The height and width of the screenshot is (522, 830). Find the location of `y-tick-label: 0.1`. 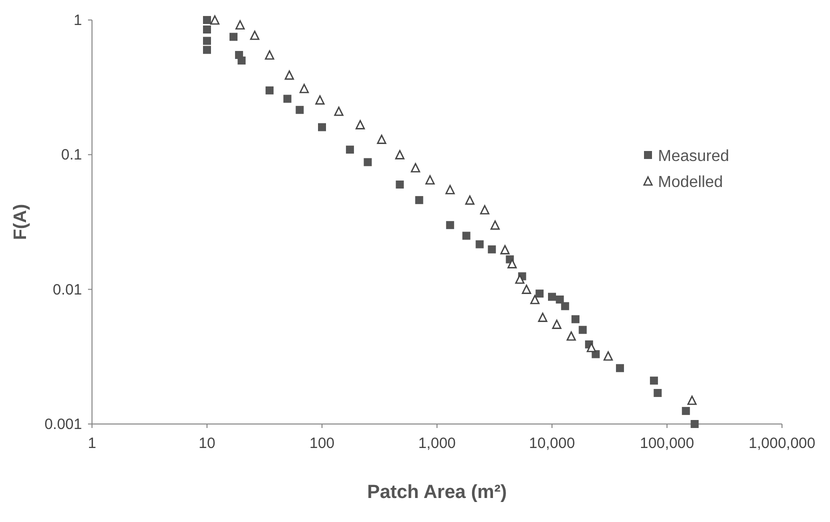

y-tick-label: 0.1 is located at coordinates (71, 155).